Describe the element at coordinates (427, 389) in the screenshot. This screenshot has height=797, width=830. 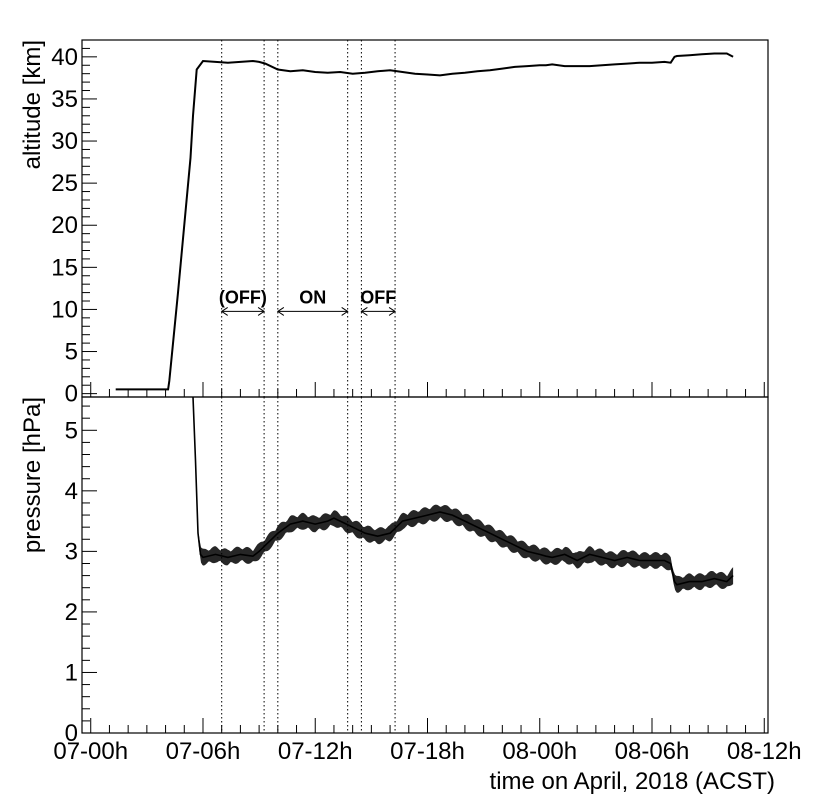
I see `altitude-x-ticks` at that location.